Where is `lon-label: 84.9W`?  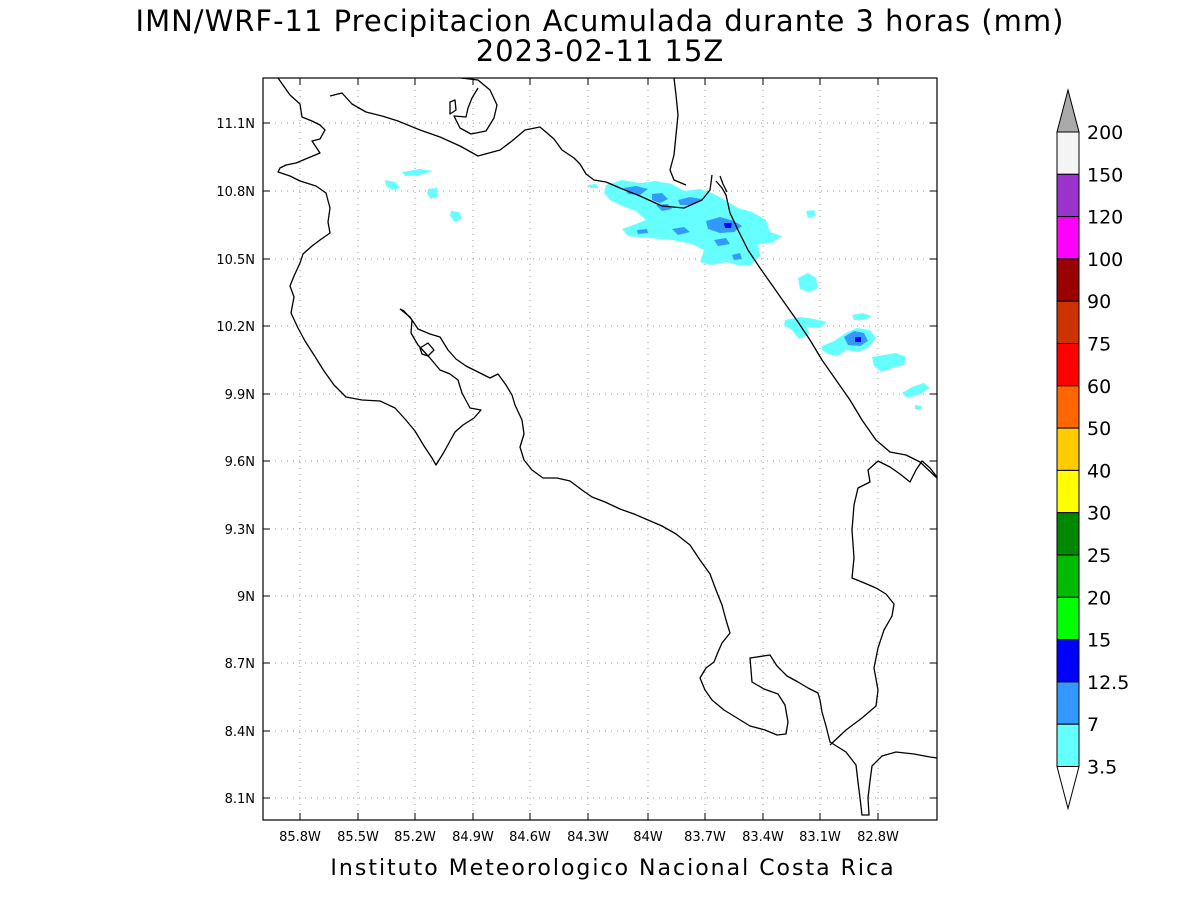 lon-label: 84.9W is located at coordinates (473, 837).